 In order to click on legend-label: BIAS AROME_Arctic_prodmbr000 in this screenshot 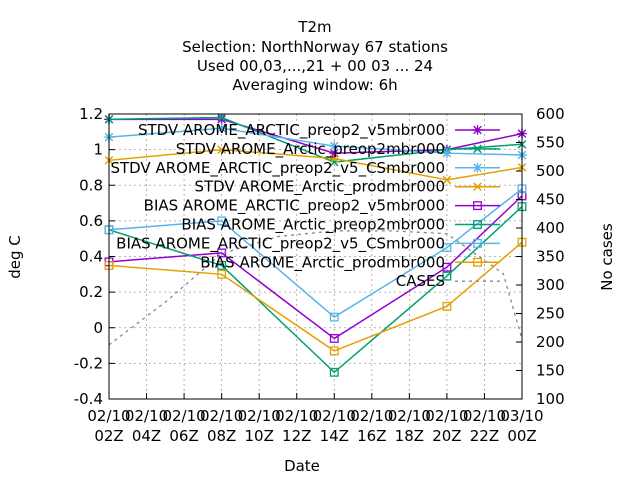, I will do `click(322, 262)`.